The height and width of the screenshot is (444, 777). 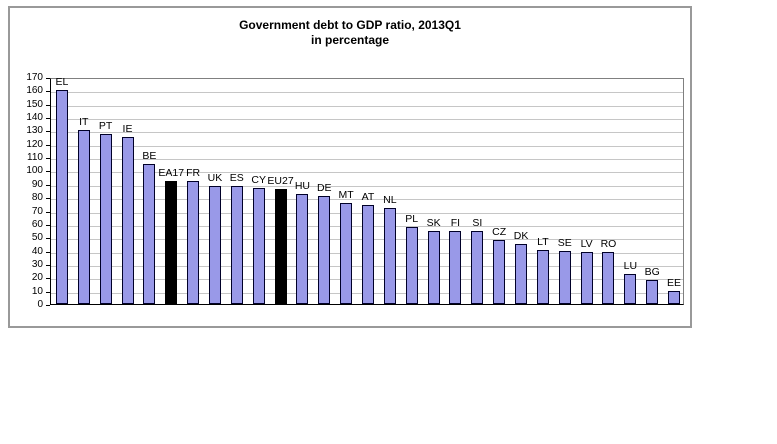 I want to click on y-axis-label: 150, so click(x=34, y=104).